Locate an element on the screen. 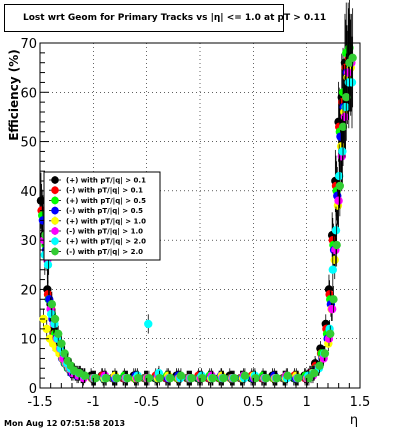 The image size is (400, 433). y-tick-label: 10 is located at coordinates (28, 340).